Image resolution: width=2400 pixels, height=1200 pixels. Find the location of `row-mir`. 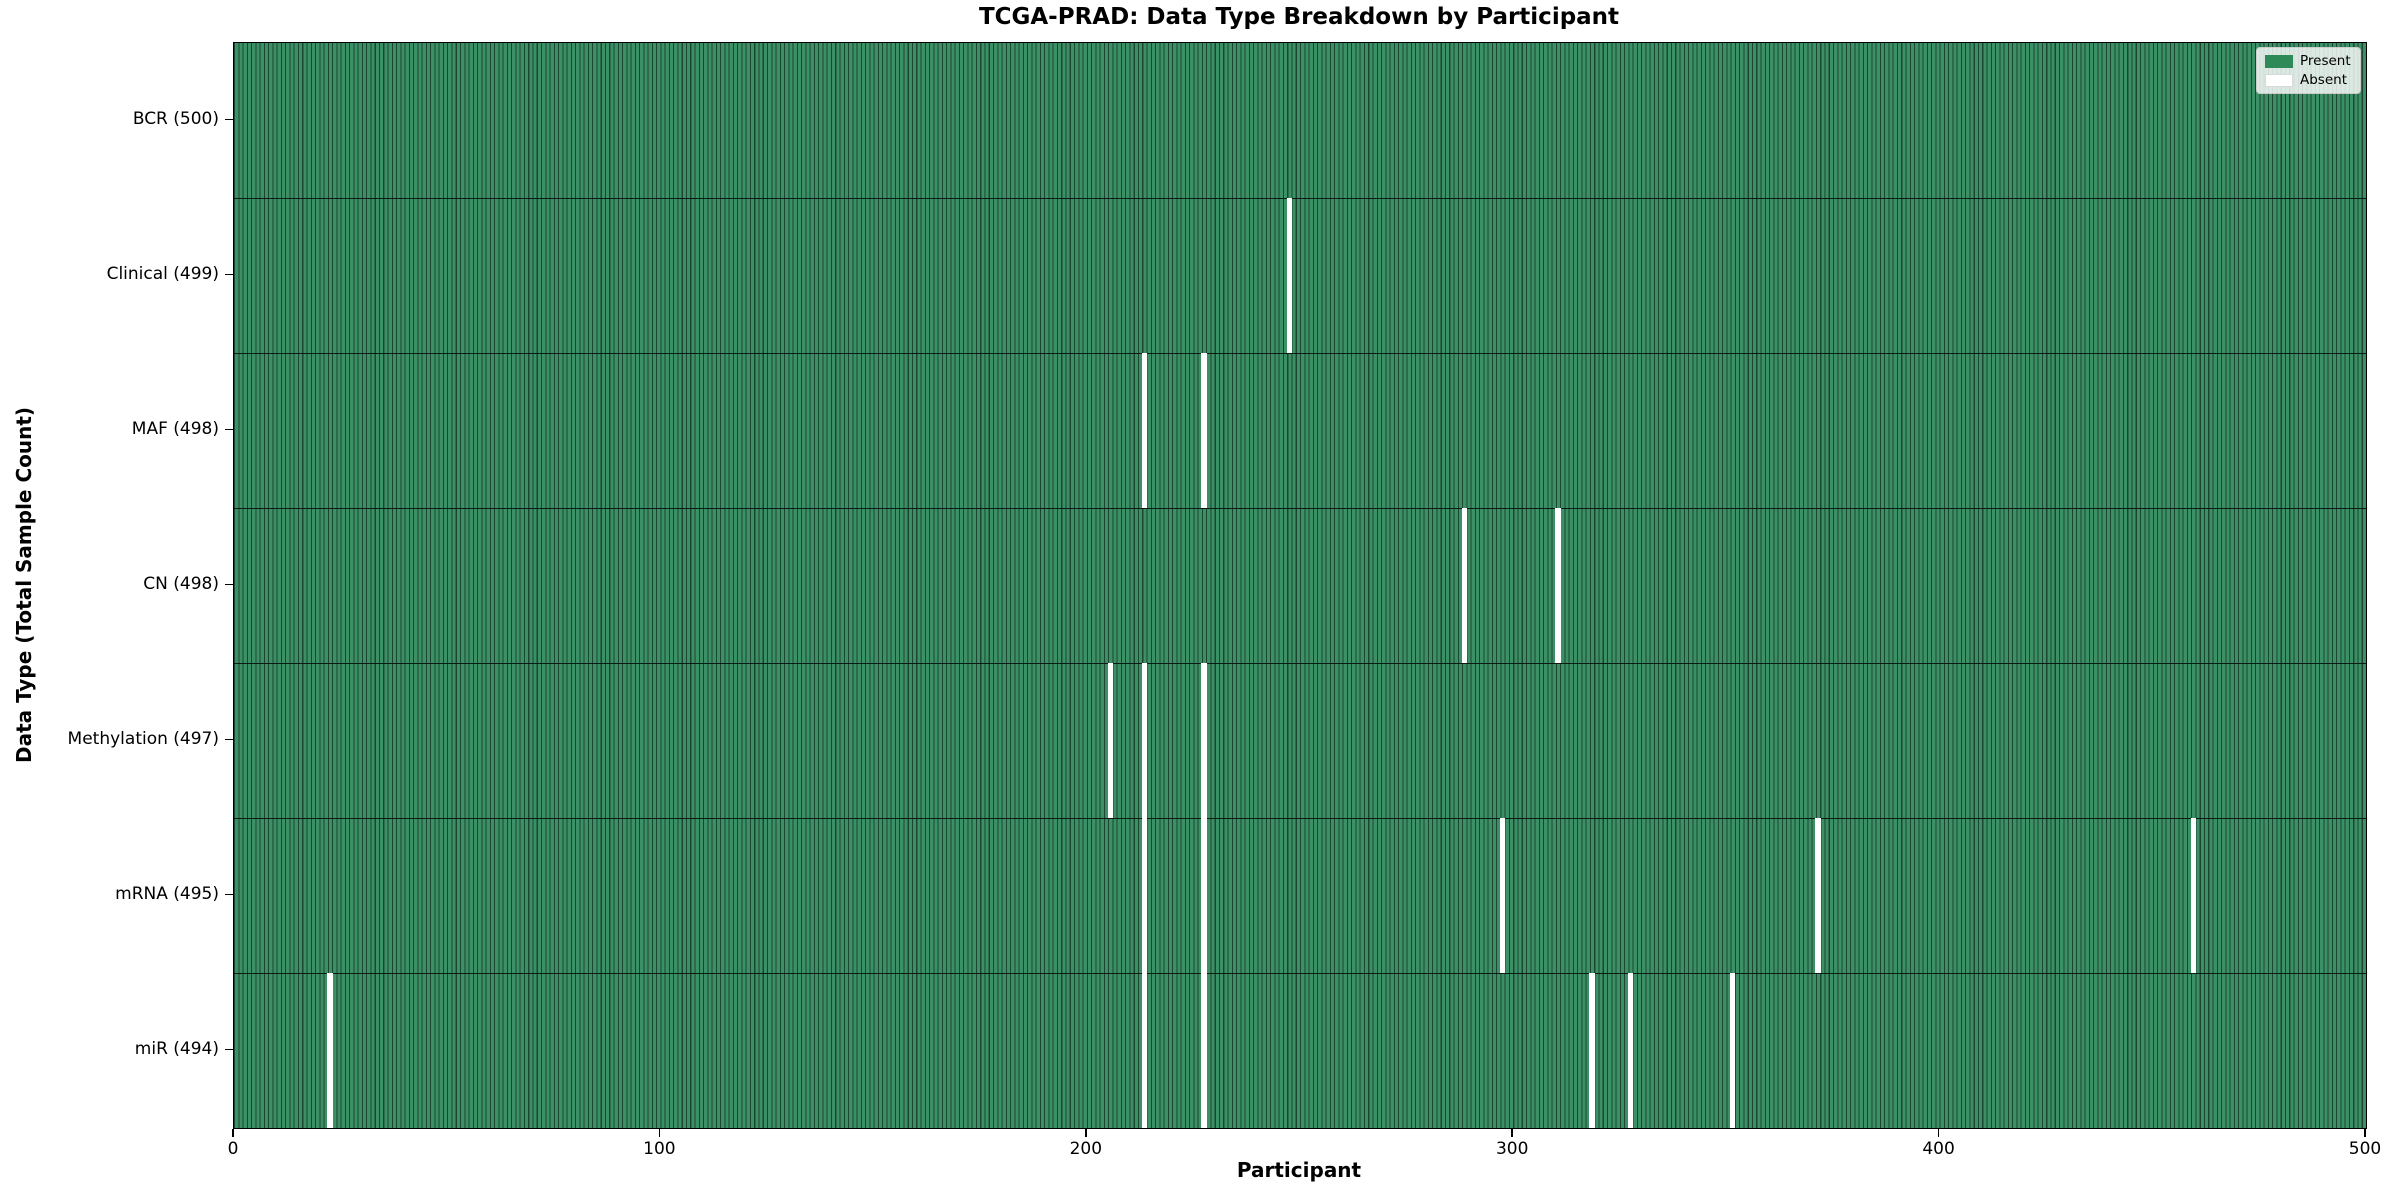

row-mir is located at coordinates (1300, 1049).